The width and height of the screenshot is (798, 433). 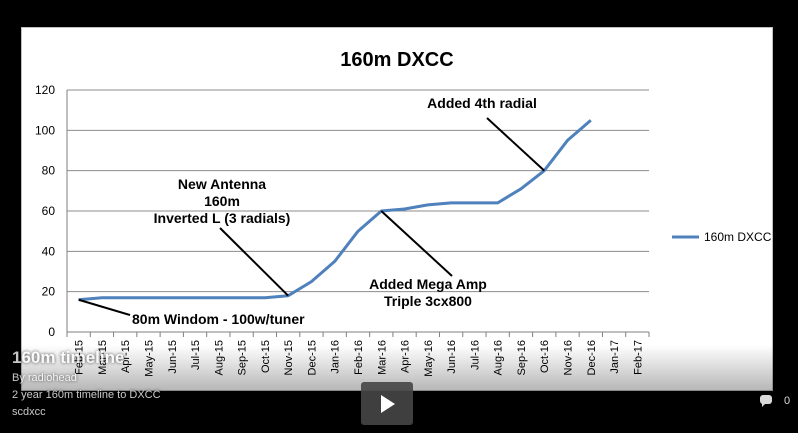 I want to click on video-tag: scdxcc, so click(x=29, y=412).